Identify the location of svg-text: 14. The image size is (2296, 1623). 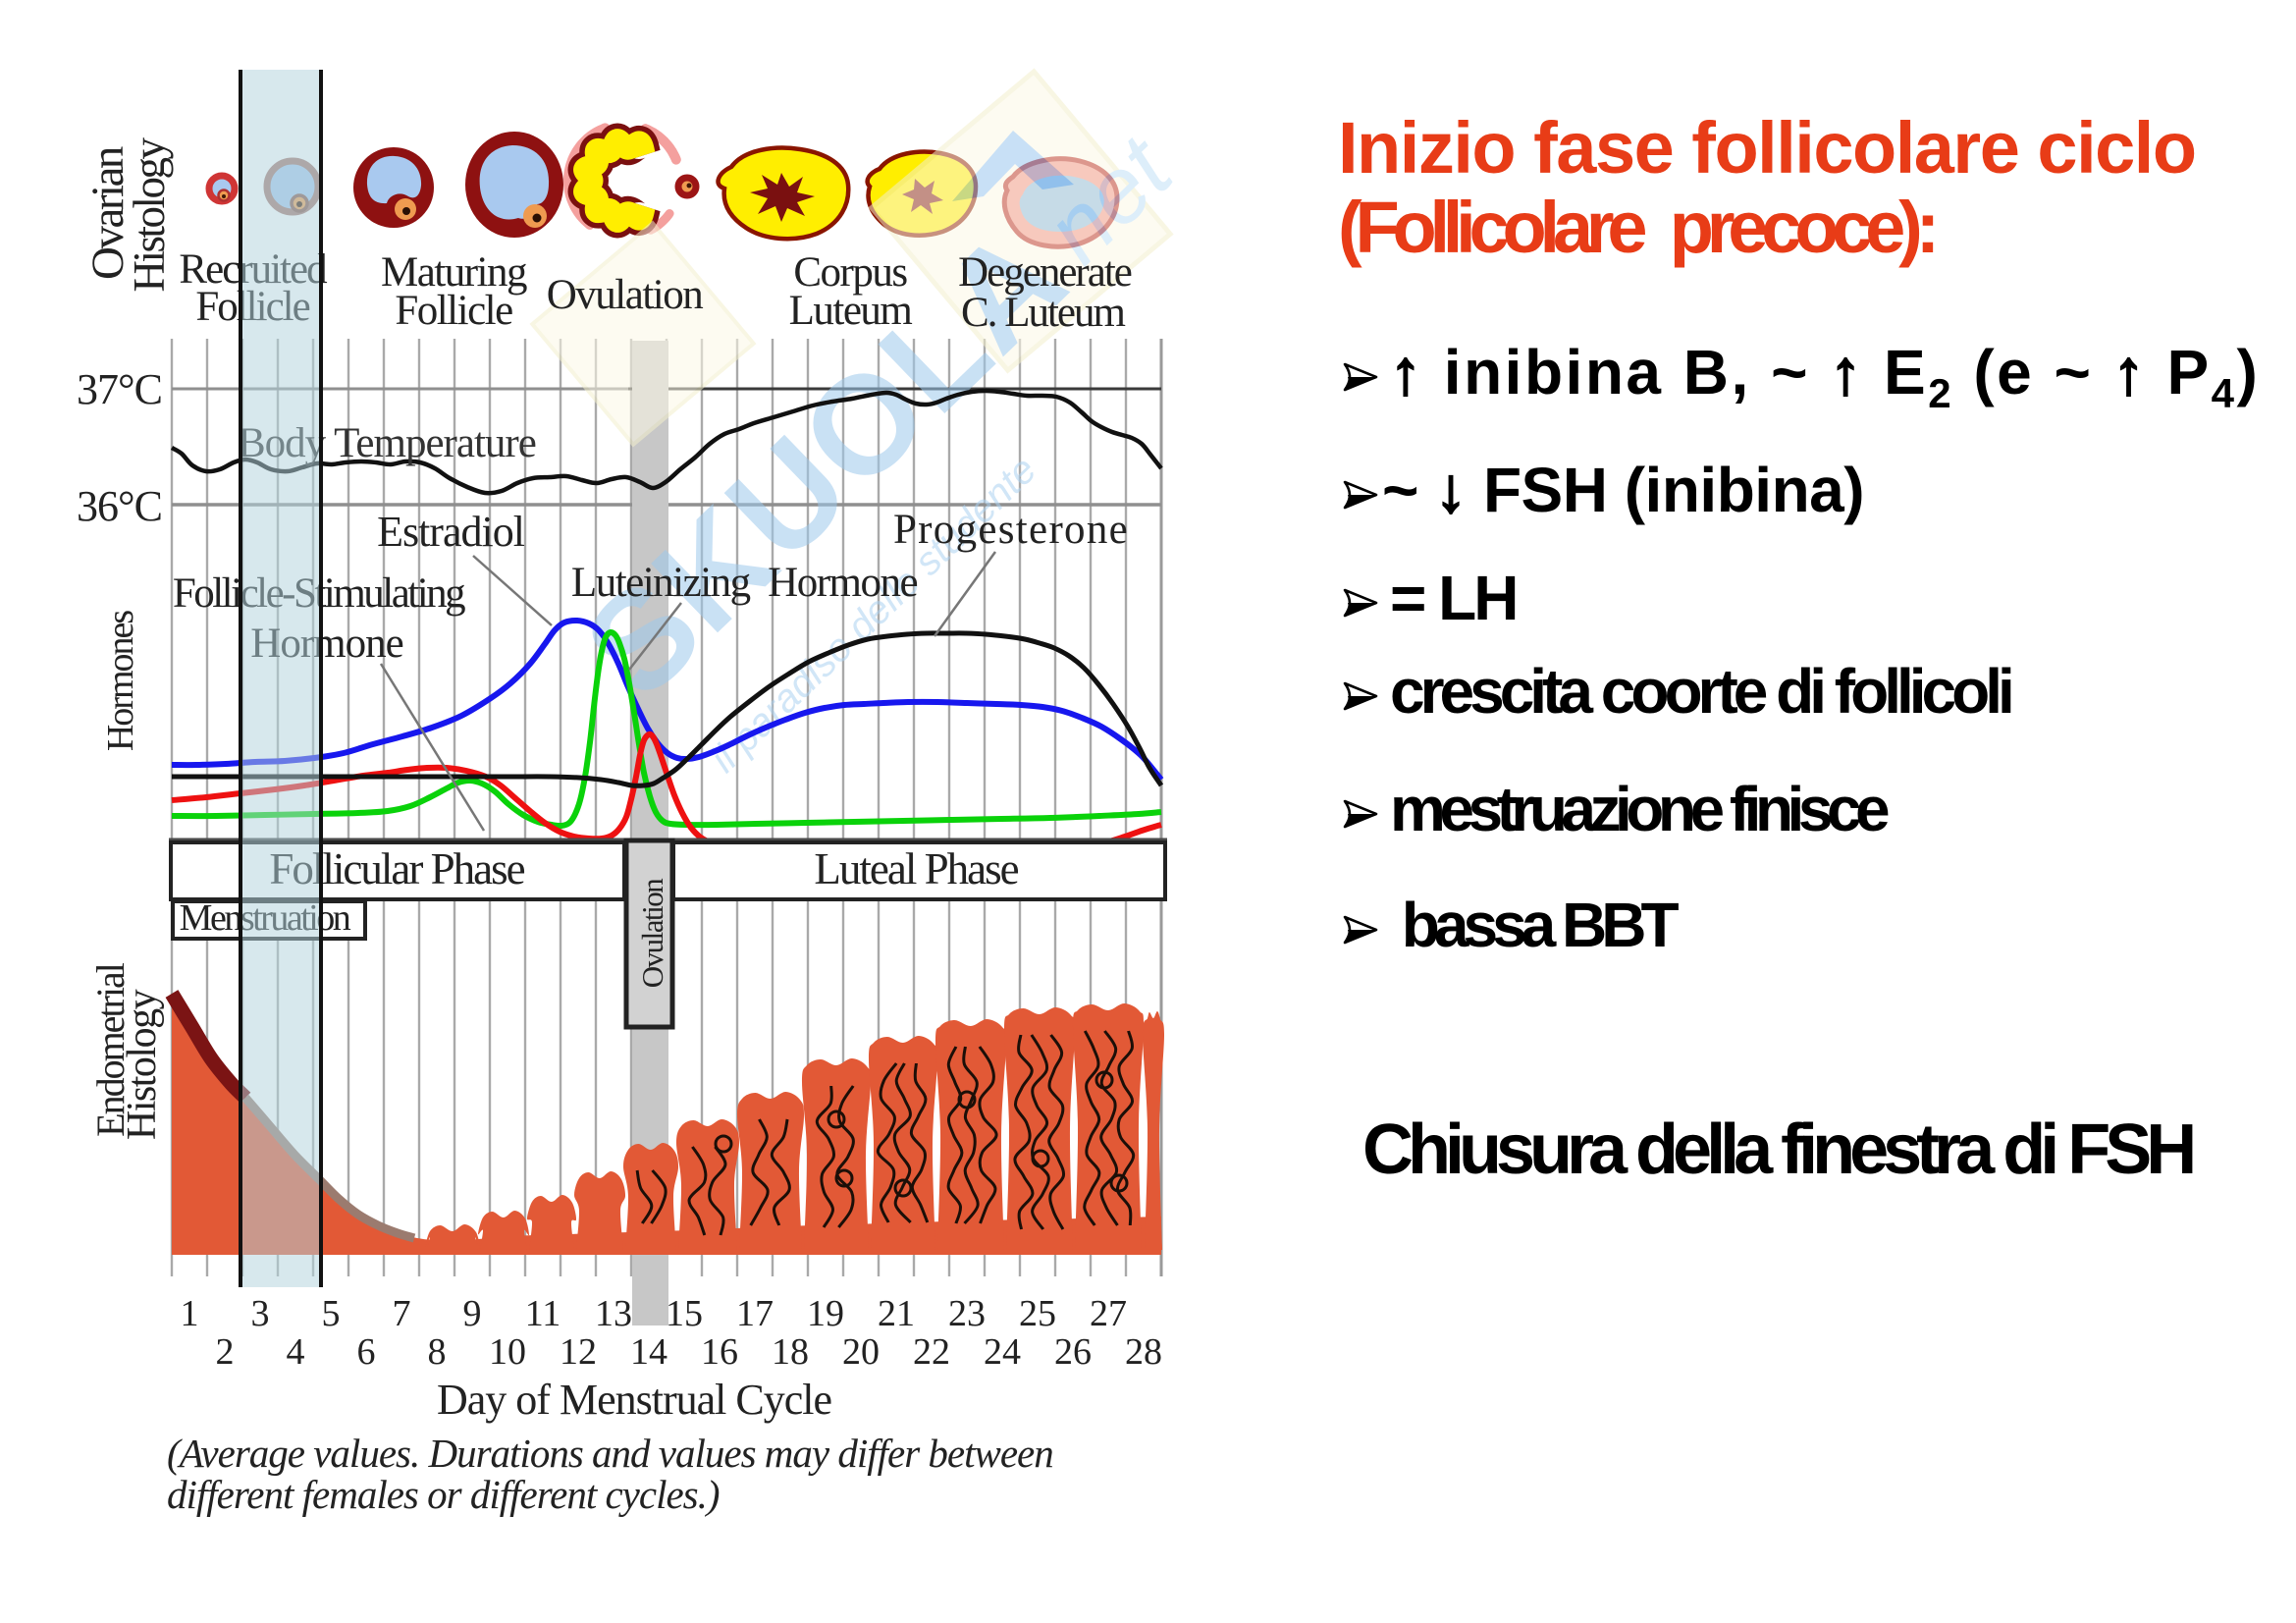
(648, 1352).